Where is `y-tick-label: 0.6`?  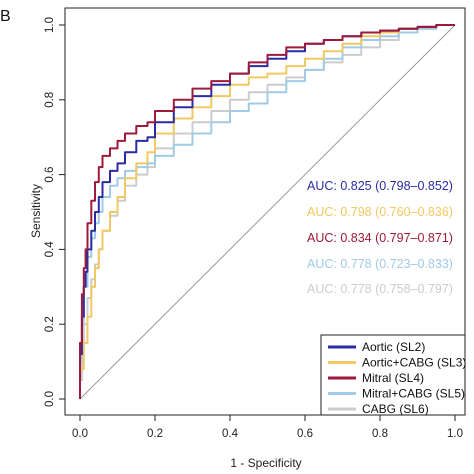
y-tick-label: 0.6 is located at coordinates (50, 175).